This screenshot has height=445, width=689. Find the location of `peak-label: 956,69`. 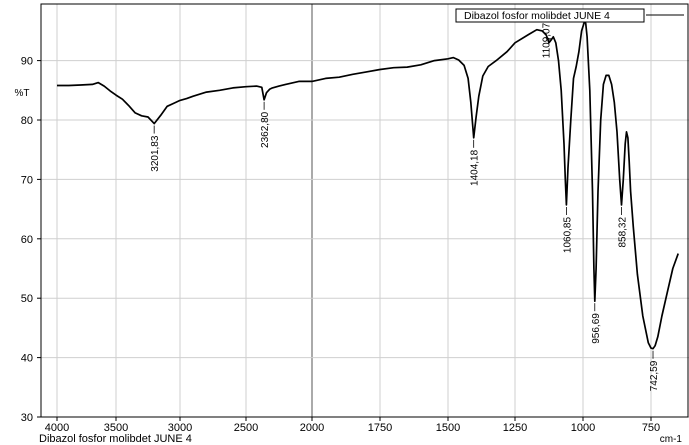

peak-label: 956,69 is located at coordinates (596, 328).